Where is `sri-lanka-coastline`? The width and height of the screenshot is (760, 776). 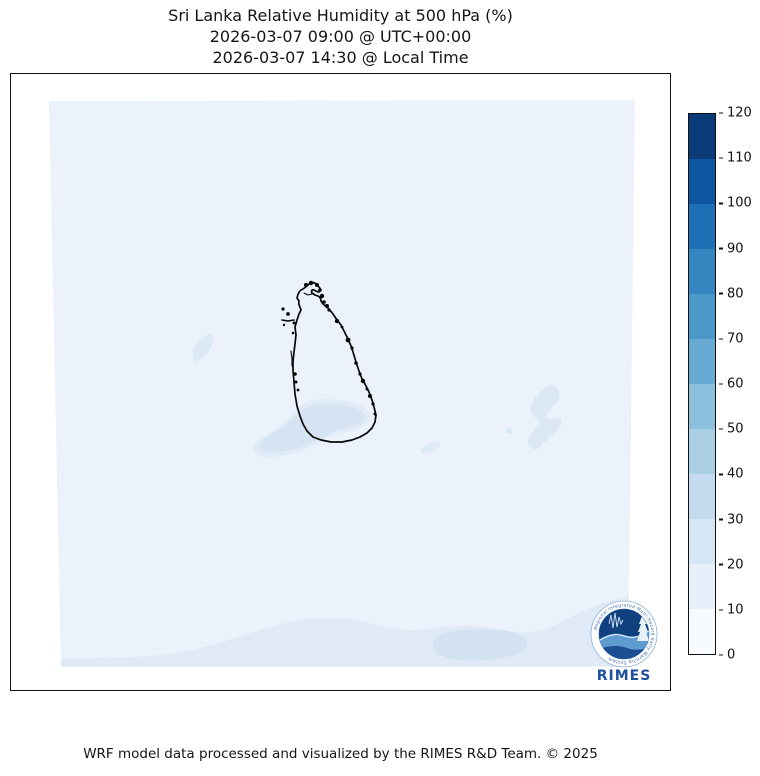
sri-lanka-coastline is located at coordinates (329, 362).